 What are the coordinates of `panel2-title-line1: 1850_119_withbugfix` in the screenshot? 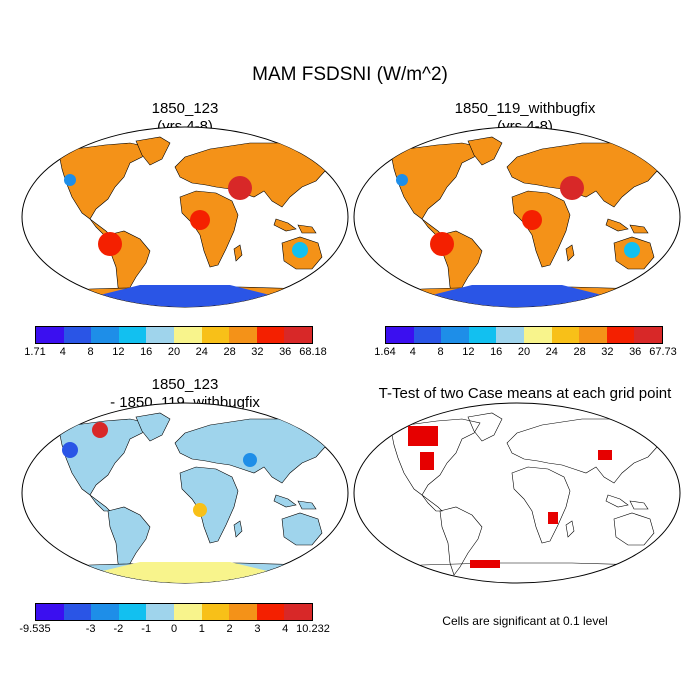 It's located at (525, 108).